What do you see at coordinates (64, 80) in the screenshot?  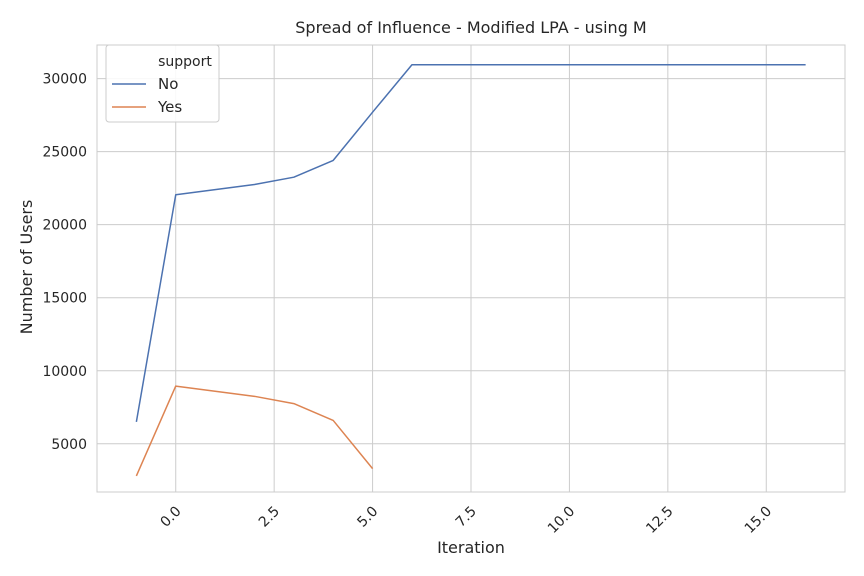 I see `y-tick-label: 30000` at bounding box center [64, 80].